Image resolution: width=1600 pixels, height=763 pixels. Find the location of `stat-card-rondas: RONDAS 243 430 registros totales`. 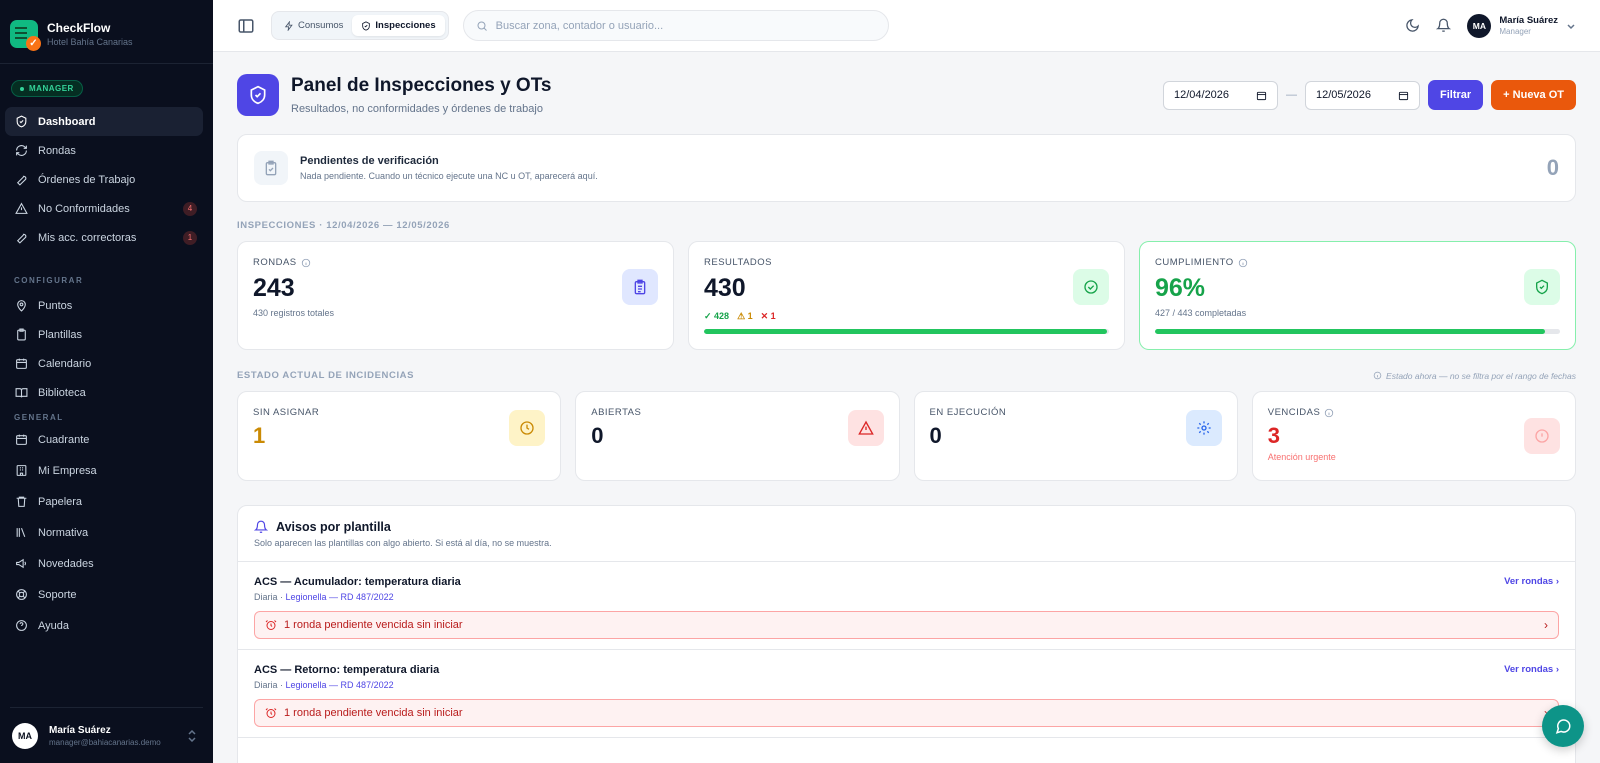

stat-card-rondas: RONDAS 243 430 registros totales is located at coordinates (455, 295).